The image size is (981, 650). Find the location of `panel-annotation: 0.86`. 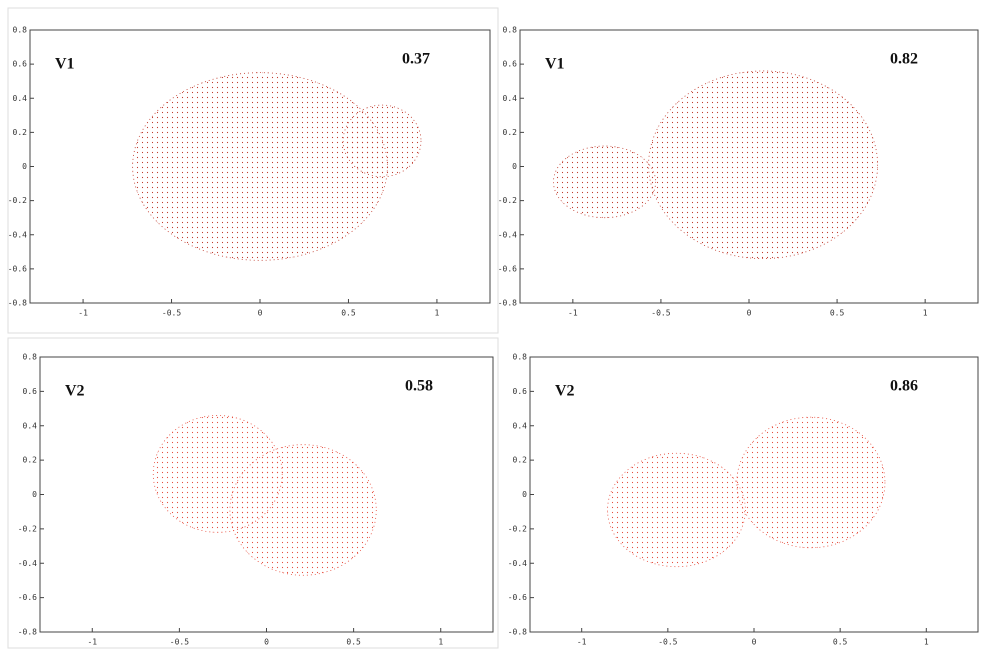

panel-annotation: 0.86 is located at coordinates (904, 386).